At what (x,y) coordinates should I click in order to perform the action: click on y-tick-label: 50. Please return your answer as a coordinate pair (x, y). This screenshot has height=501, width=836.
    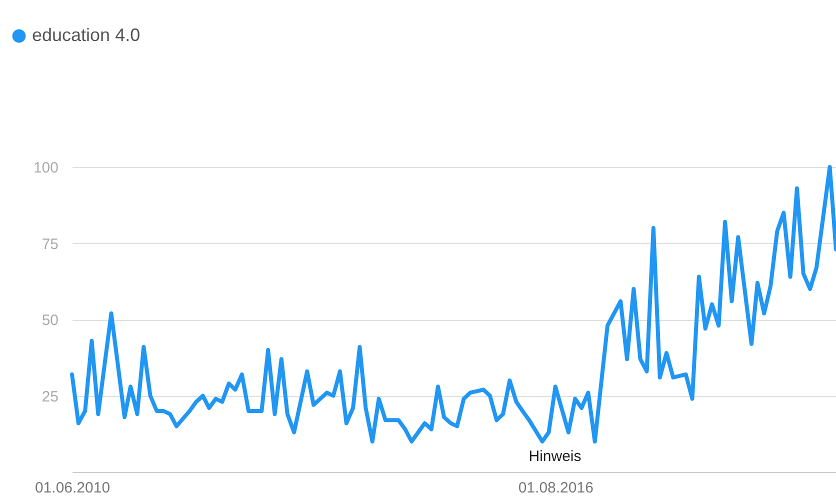
    Looking at the image, I should click on (50, 320).